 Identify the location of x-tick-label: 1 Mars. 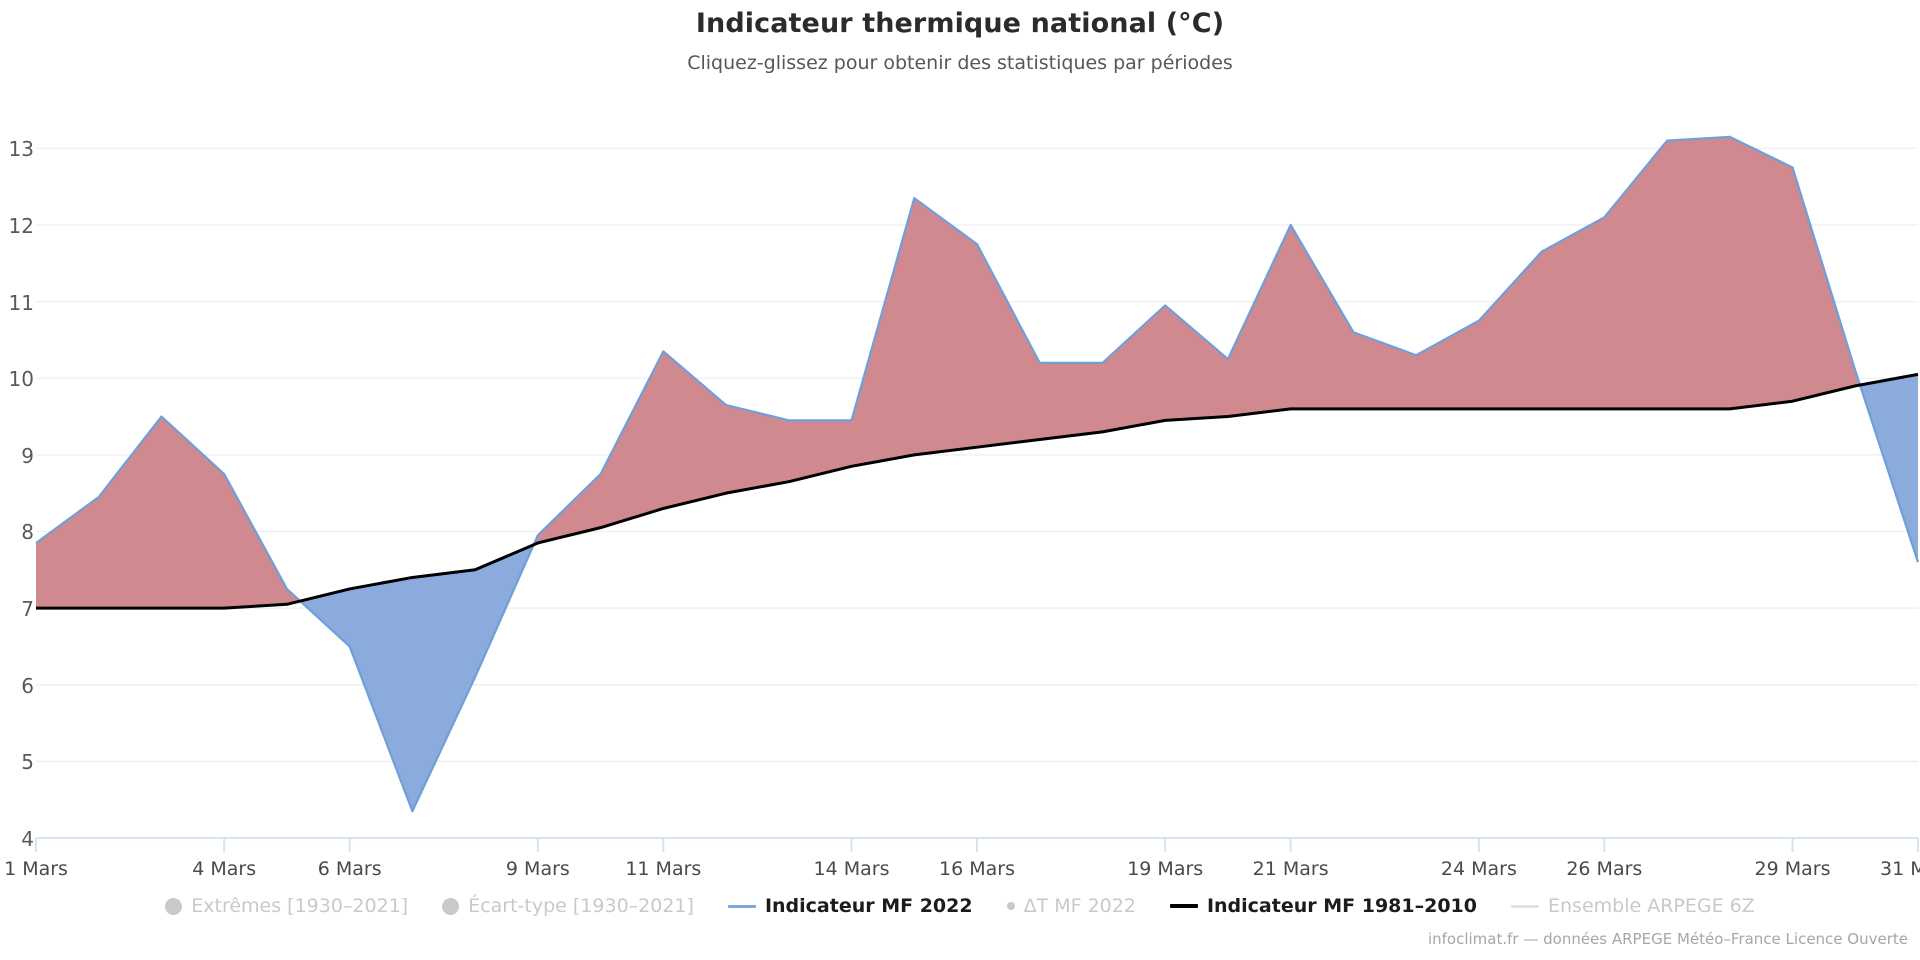
(36, 869).